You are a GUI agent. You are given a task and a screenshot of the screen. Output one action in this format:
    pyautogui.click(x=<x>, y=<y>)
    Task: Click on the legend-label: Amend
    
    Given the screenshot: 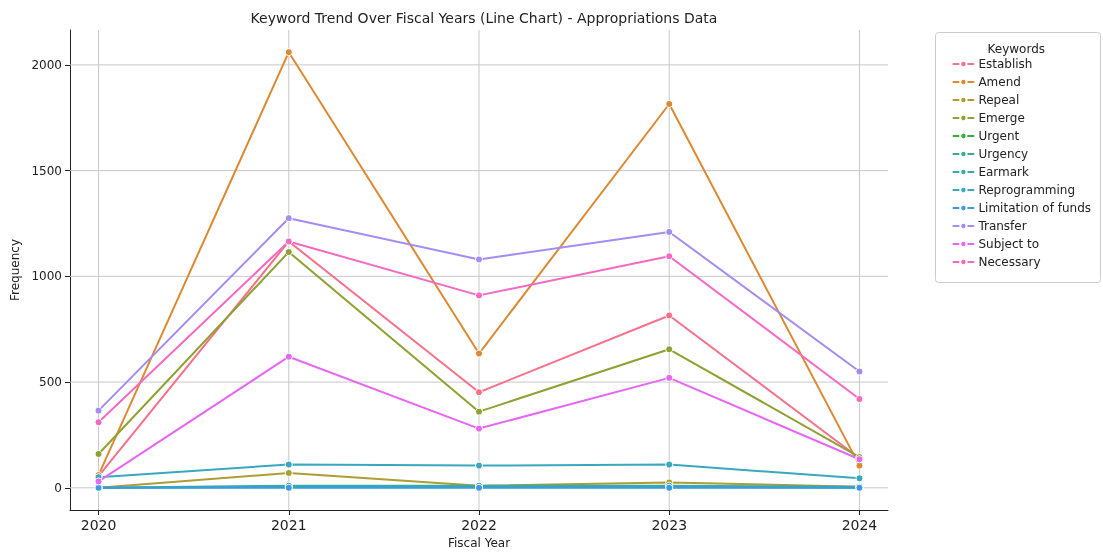 What is the action you would take?
    pyautogui.click(x=999, y=82)
    